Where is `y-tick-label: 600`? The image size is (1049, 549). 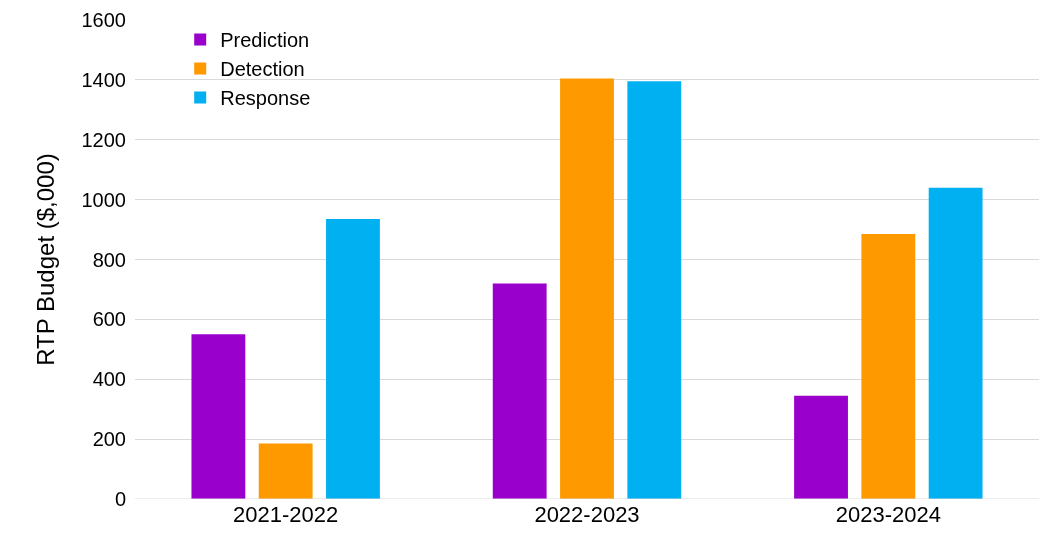
y-tick-label: 600 is located at coordinates (109, 319).